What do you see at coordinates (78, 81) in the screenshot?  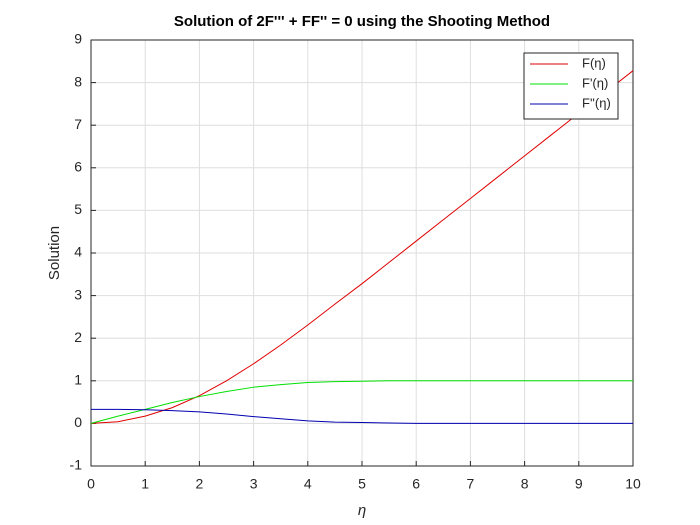 I see `y-tick-label: 8` at bounding box center [78, 81].